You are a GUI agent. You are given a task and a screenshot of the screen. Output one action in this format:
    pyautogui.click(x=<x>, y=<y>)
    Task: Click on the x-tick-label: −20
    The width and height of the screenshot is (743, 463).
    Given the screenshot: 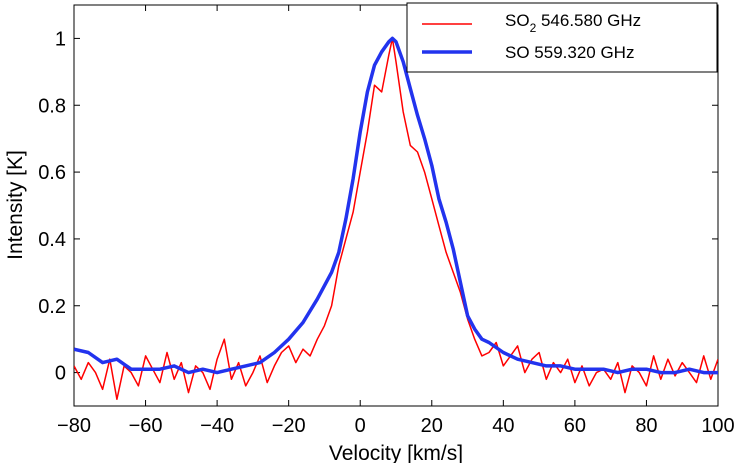 What is the action you would take?
    pyautogui.click(x=289, y=426)
    